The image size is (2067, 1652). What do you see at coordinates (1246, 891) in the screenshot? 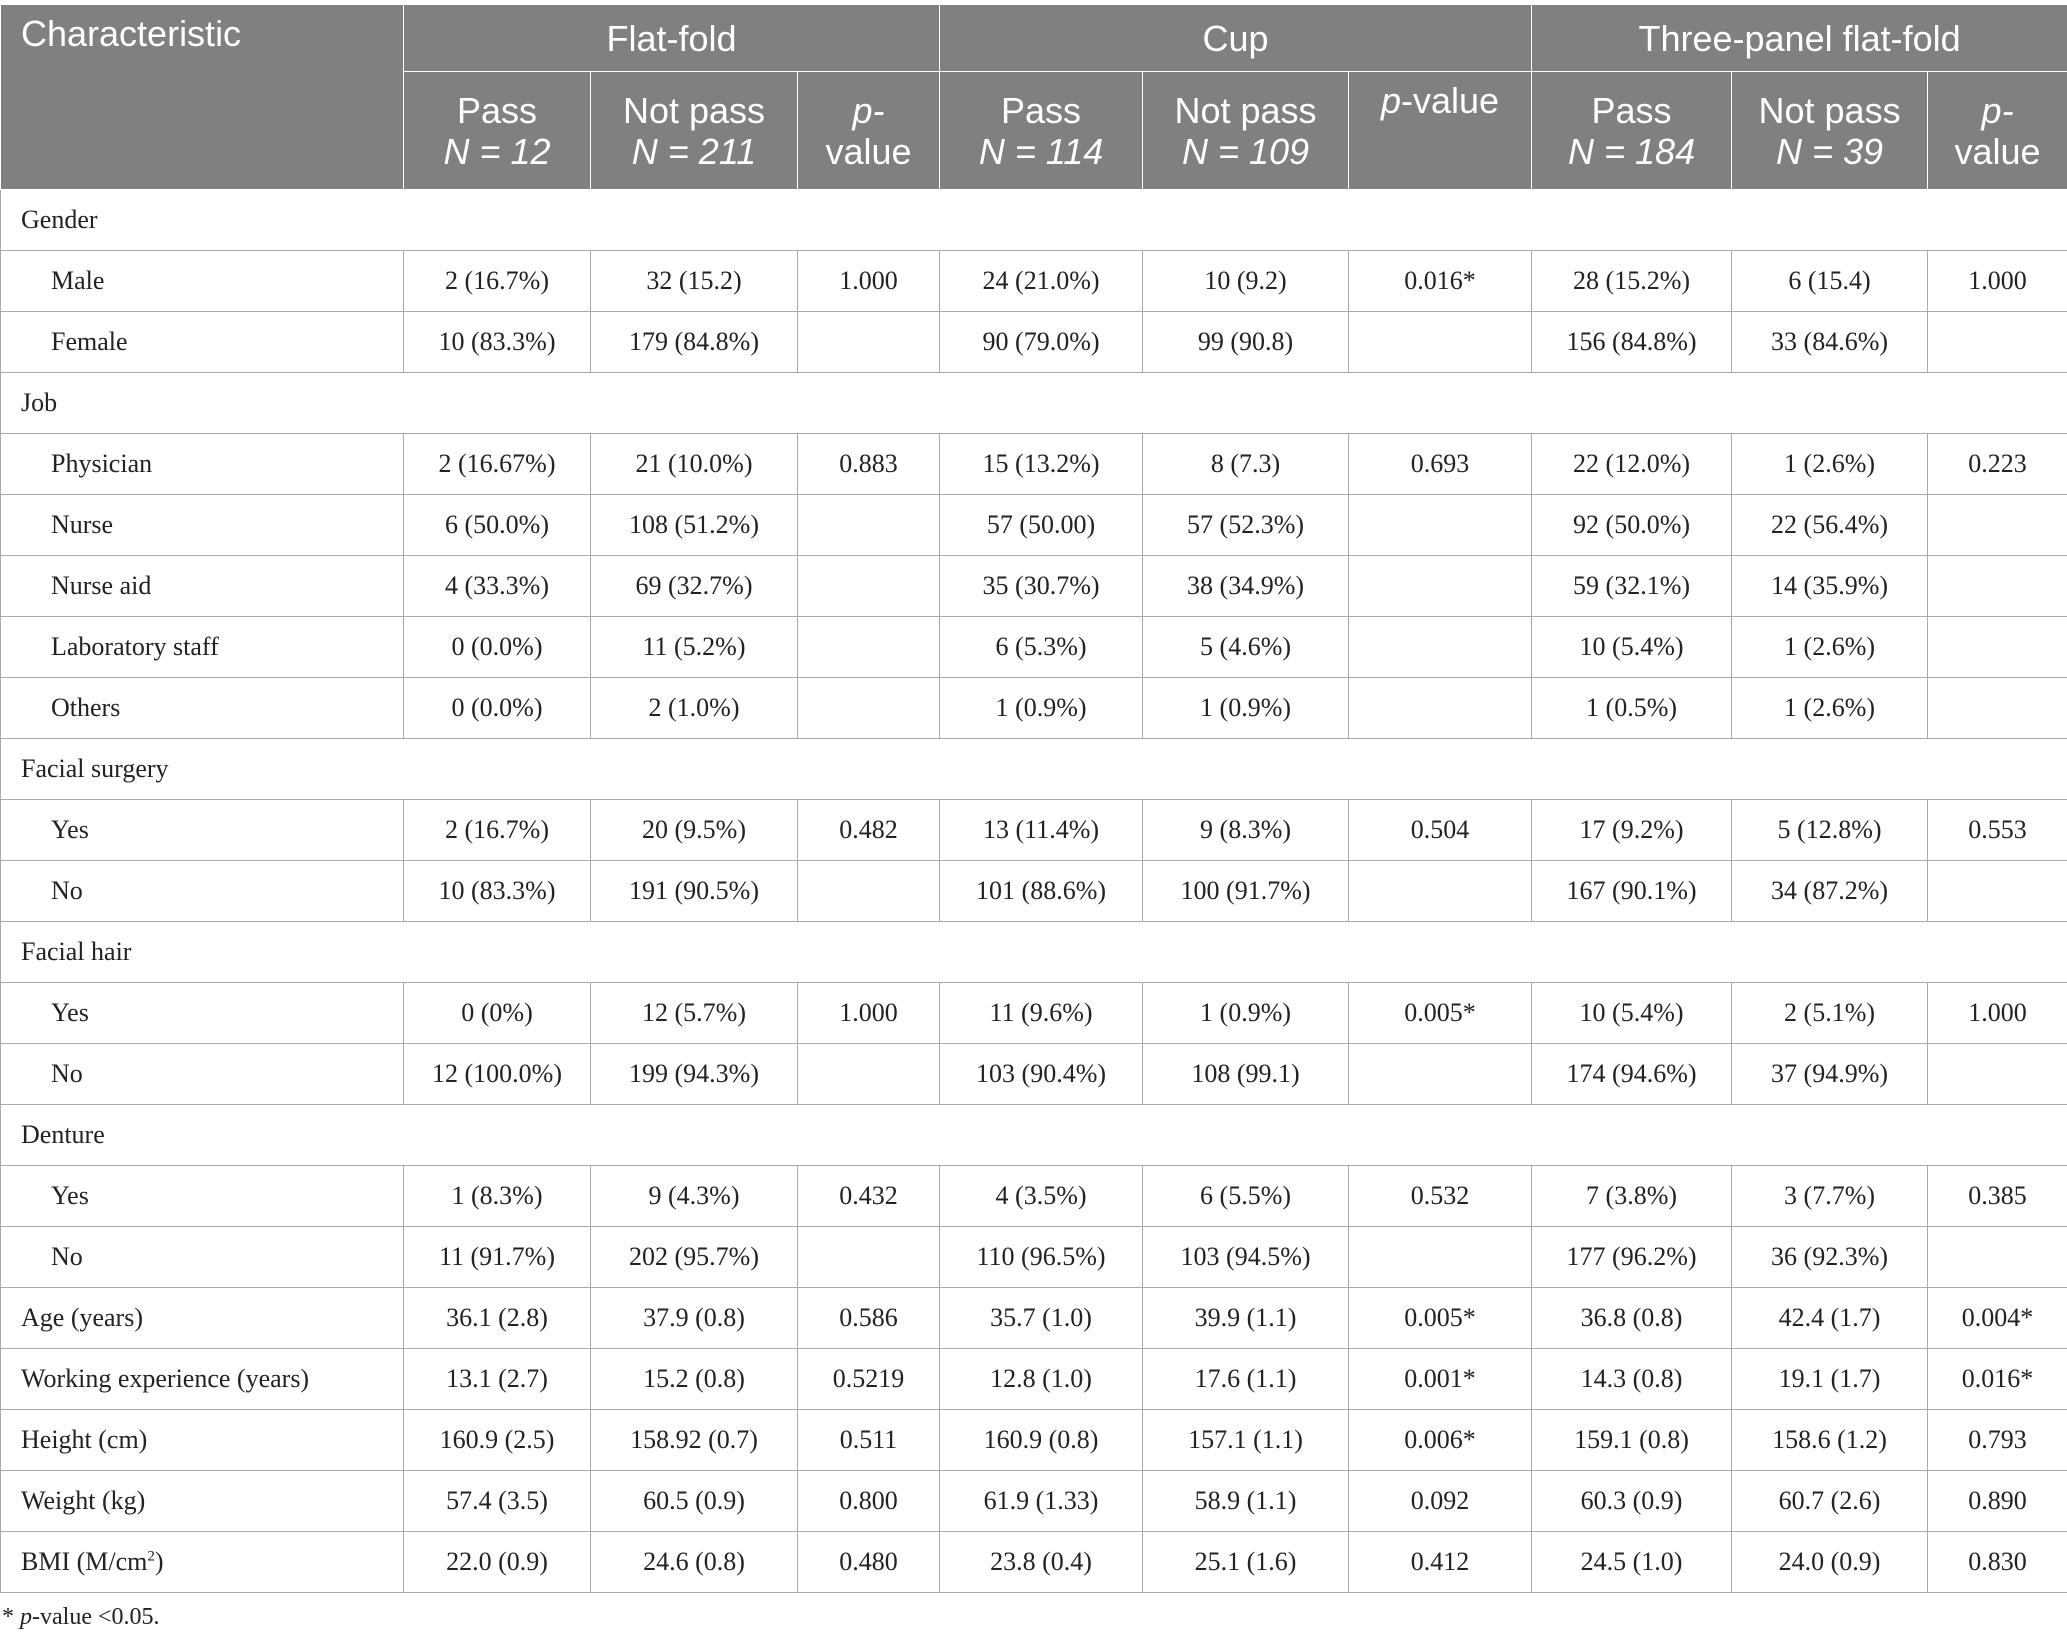
I see `data-cell: 100 (91.7%)` at bounding box center [1246, 891].